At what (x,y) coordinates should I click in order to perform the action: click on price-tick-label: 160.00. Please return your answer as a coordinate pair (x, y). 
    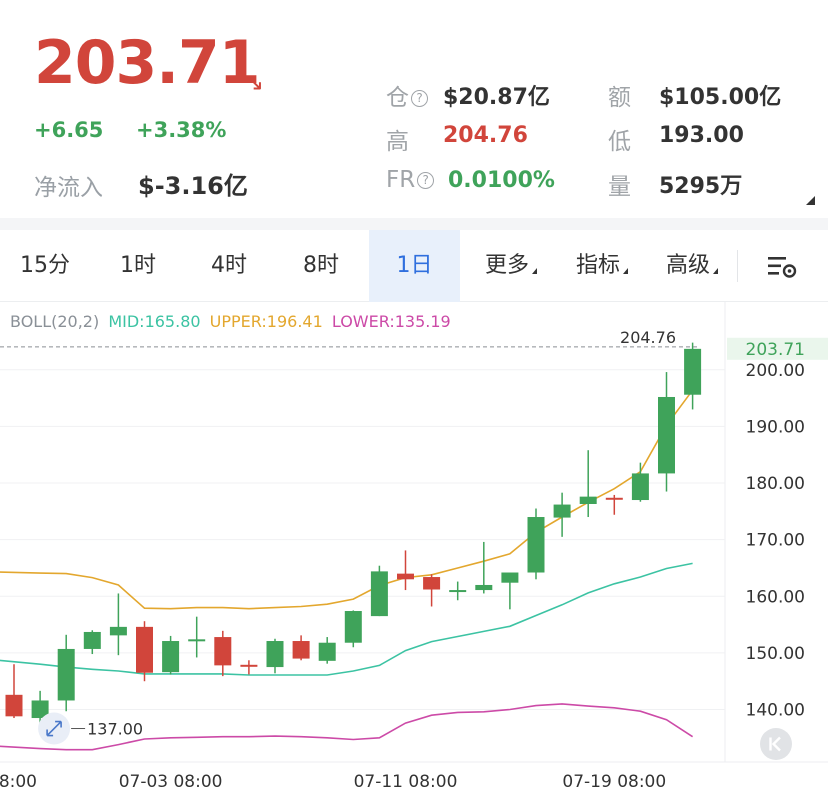
    Looking at the image, I should click on (775, 597).